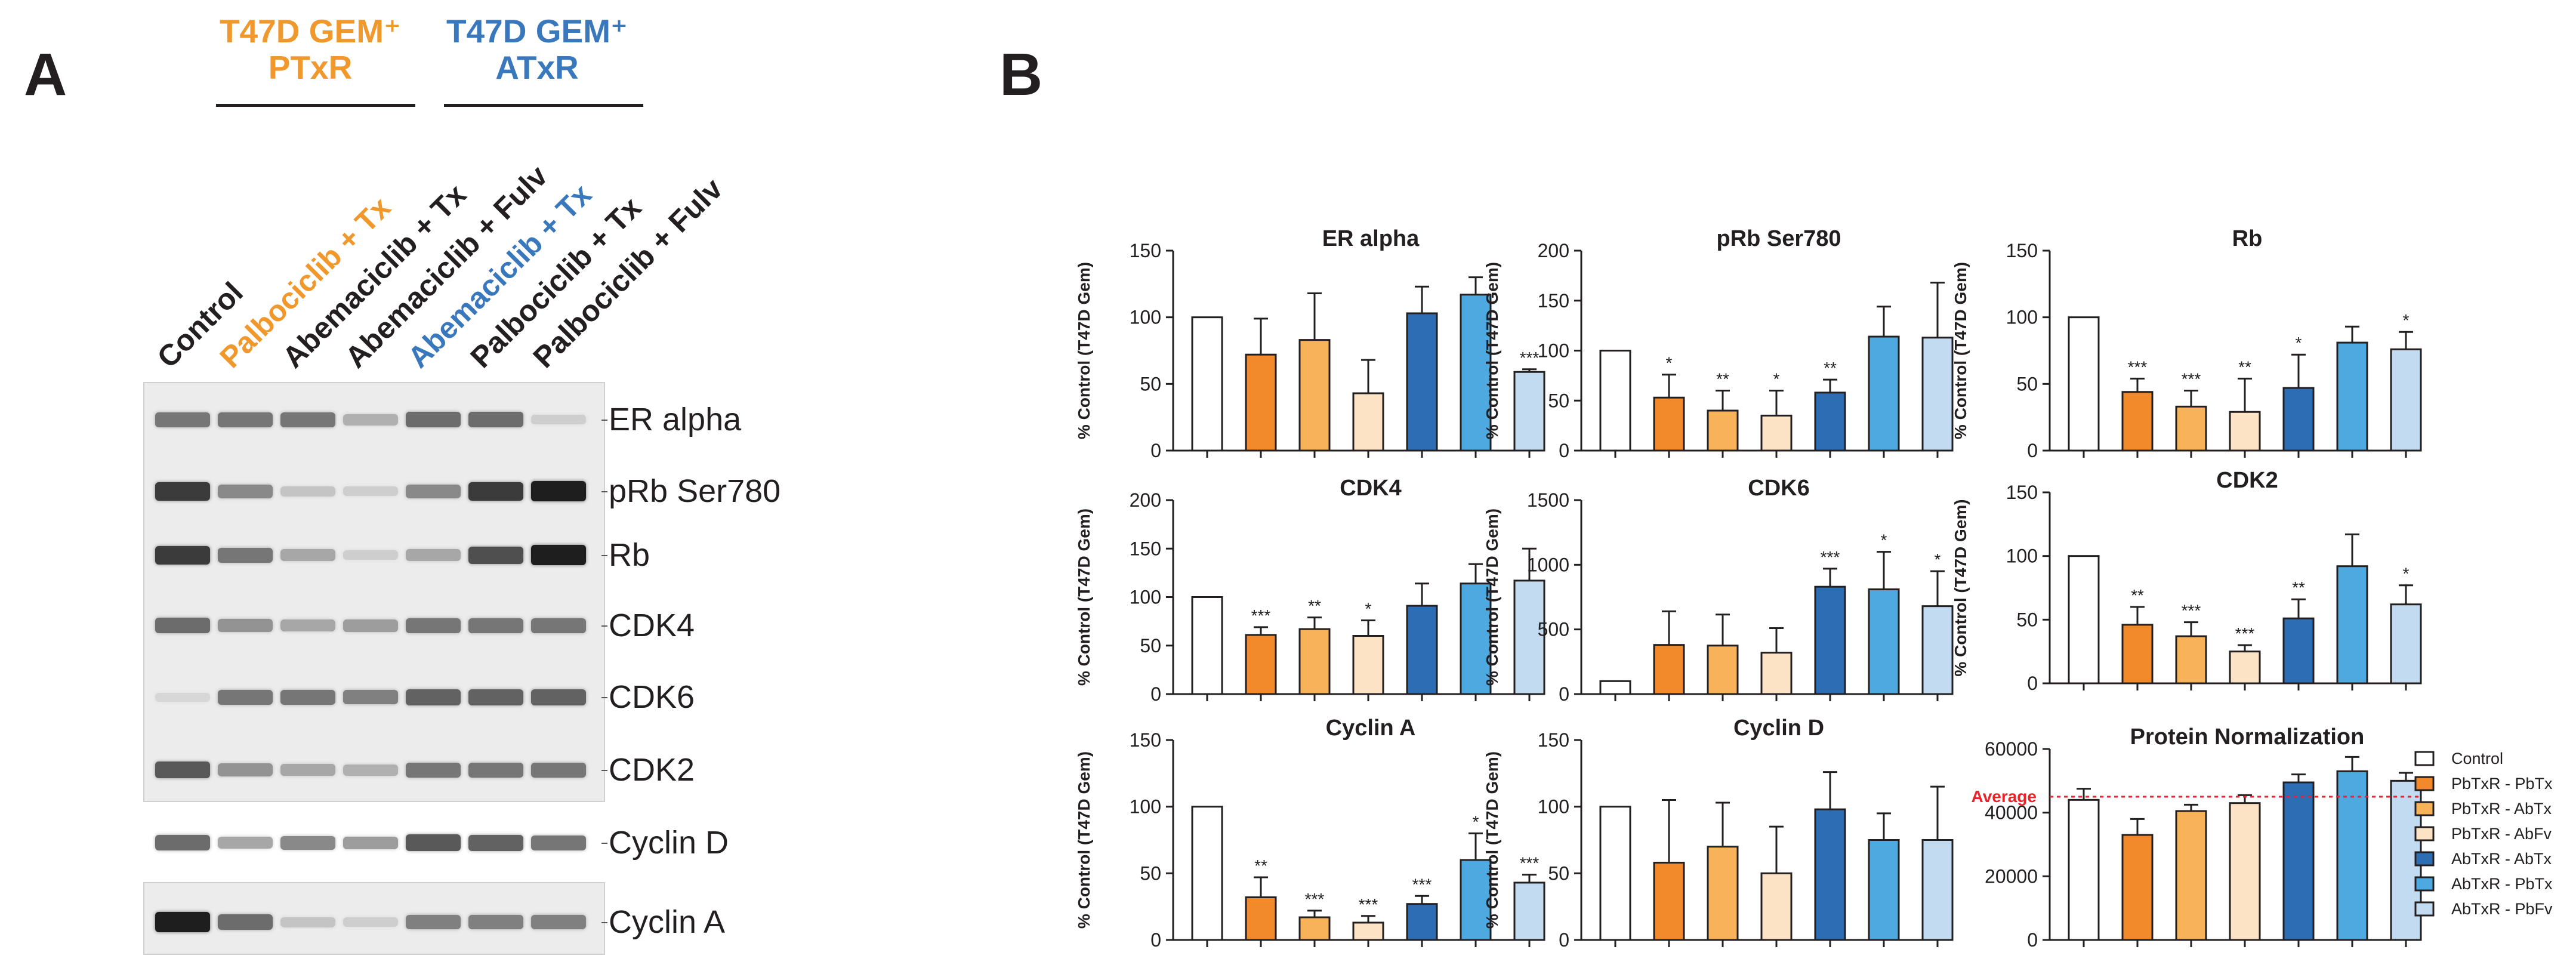 This screenshot has width=2576, height=968. Describe the element at coordinates (668, 922) in the screenshot. I see `protein-label-8: Cyclin A` at that location.